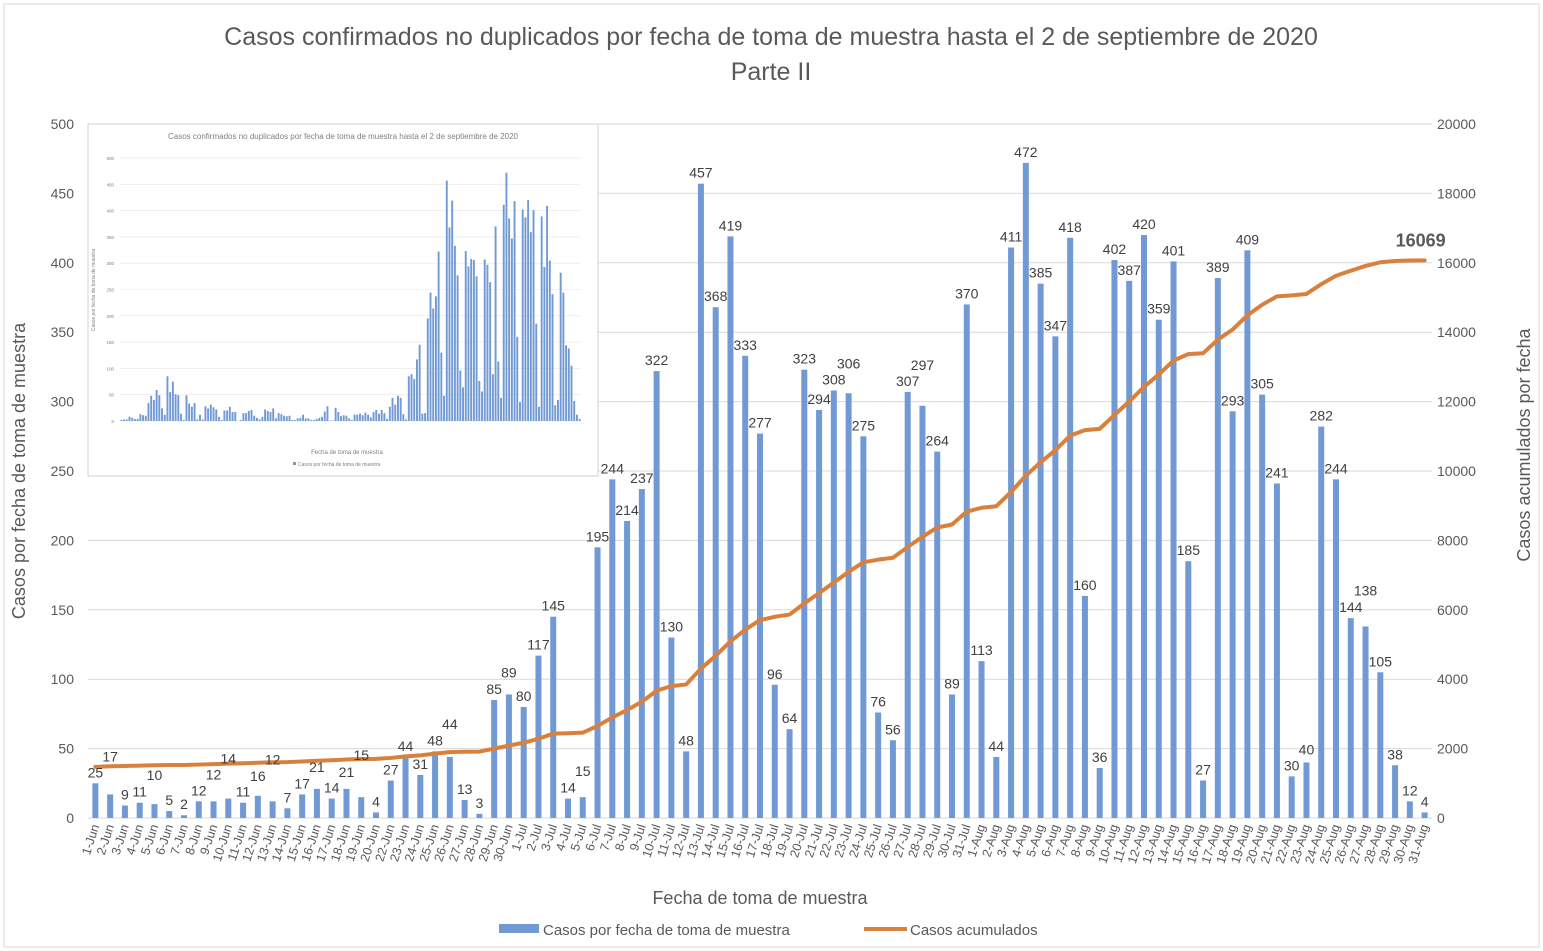 This screenshot has height=951, width=1543. Describe the element at coordinates (1262, 384) in the screenshot. I see `bar-data-label: 305` at that location.